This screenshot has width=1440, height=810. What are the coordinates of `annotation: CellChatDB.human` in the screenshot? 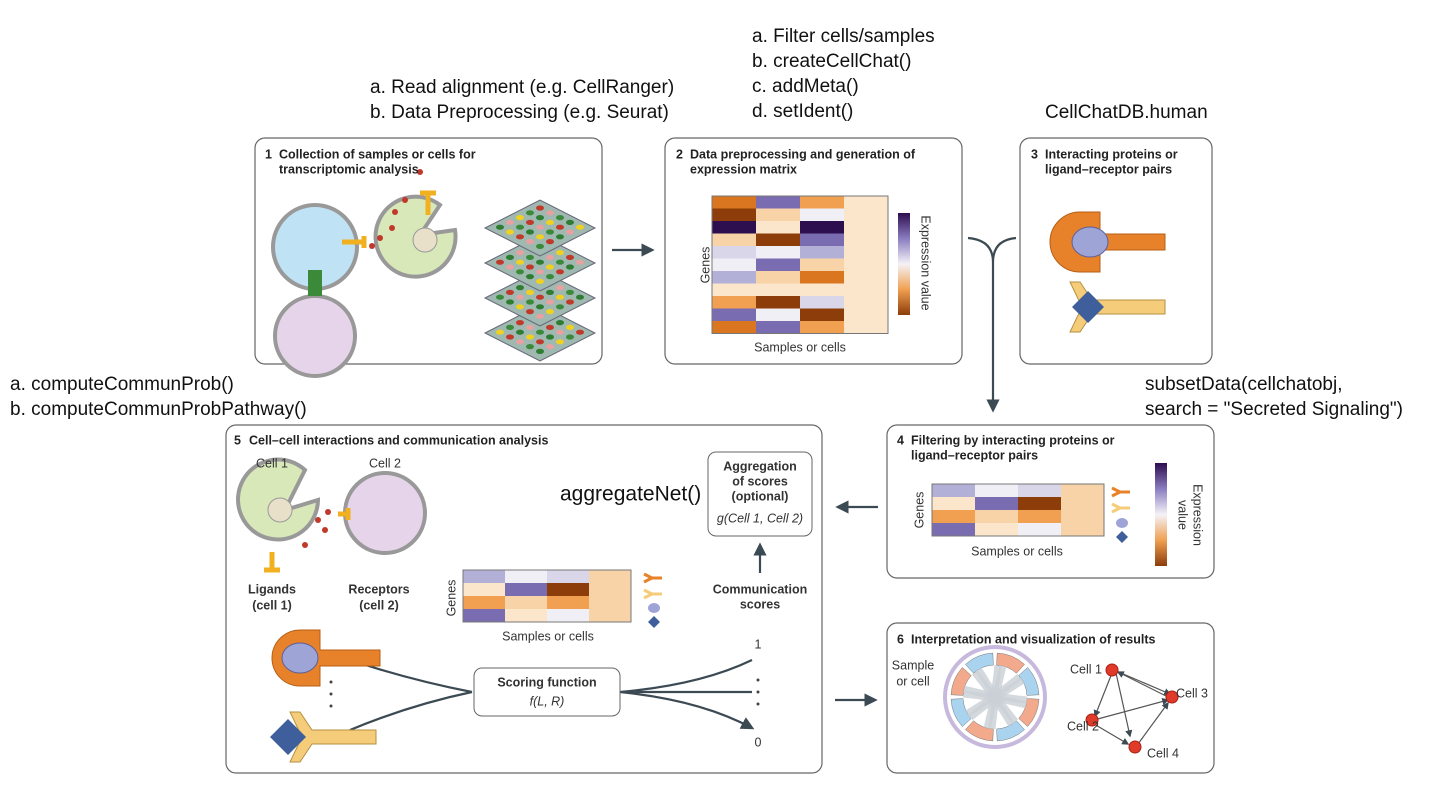 It's located at (1126, 112).